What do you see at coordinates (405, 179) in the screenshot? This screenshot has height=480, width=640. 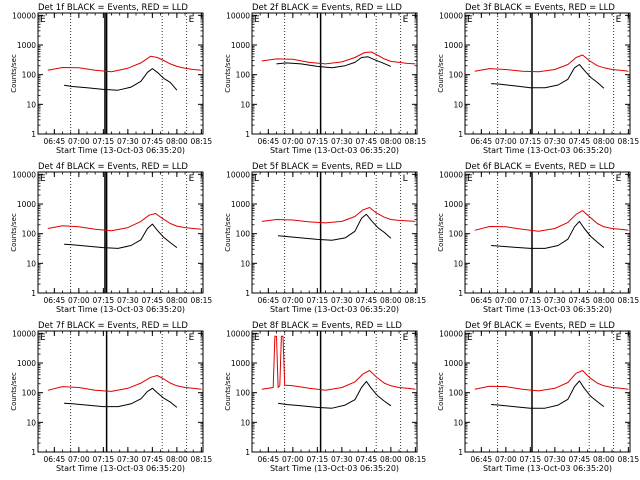 I see `corner-label-right: L` at bounding box center [405, 179].